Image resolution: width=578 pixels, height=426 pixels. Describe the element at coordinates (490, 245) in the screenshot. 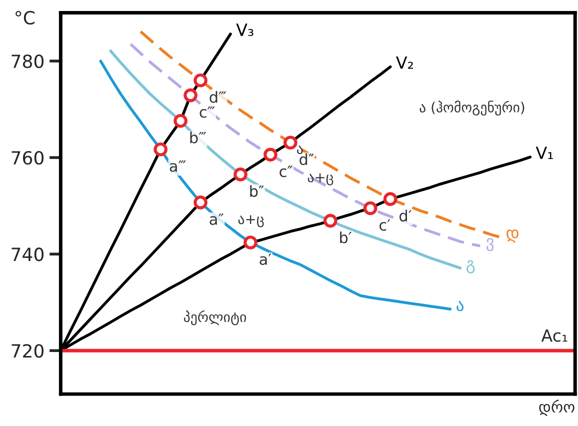

I see `series-label: ვ` at that location.